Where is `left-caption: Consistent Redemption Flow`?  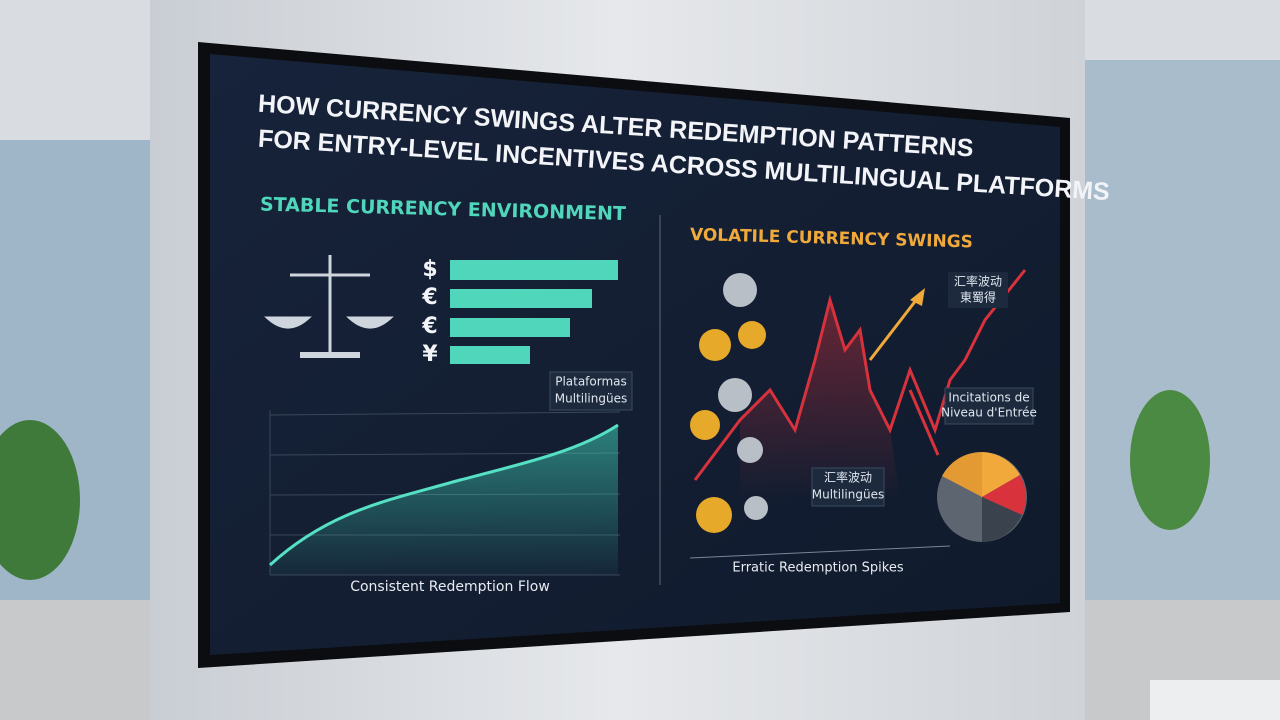
left-caption: Consistent Redemption Flow is located at coordinates (450, 587).